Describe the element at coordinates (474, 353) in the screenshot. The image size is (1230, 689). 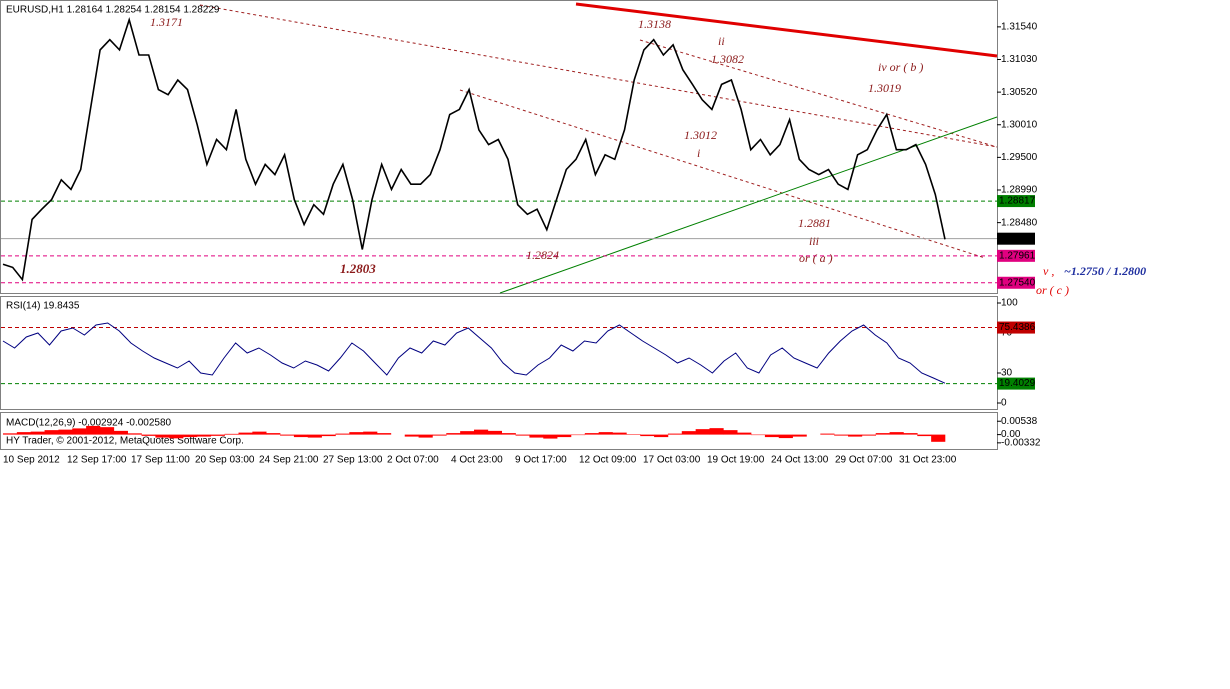
I see `rsi-line` at that location.